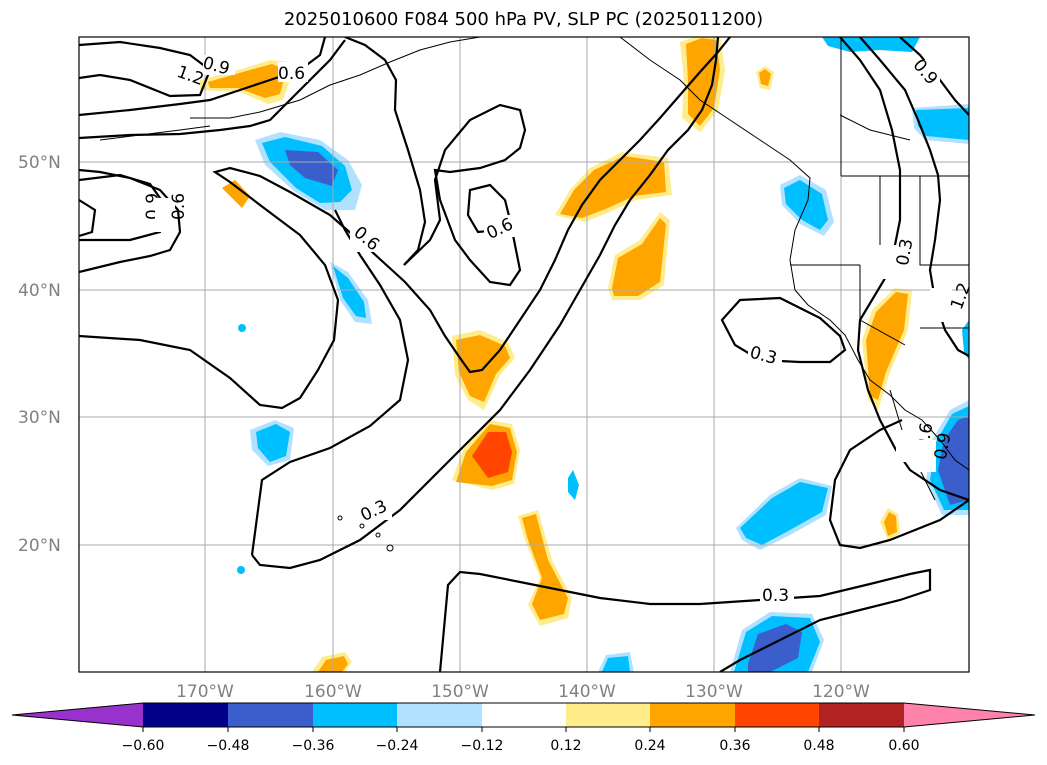  I want to click on longitude-labels: 170°W 160°W 150°W 140°W 130°W 120°W, so click(523, 692).